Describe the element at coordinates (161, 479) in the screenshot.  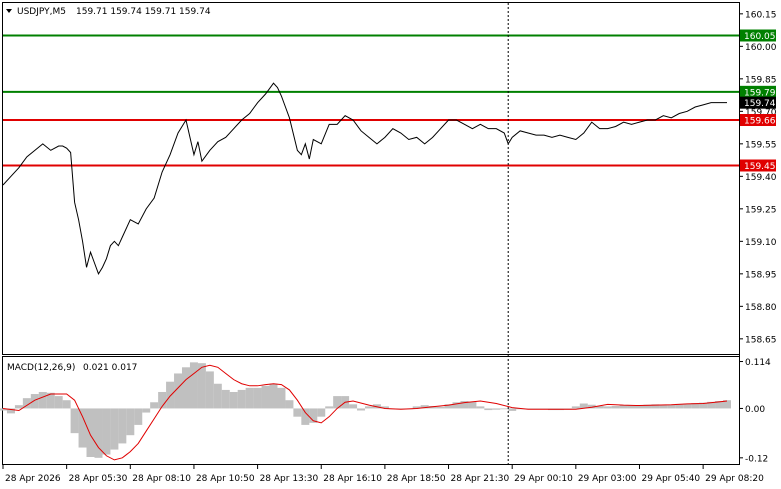
I see `time-axis-label: 28 Apr 08:10` at that location.